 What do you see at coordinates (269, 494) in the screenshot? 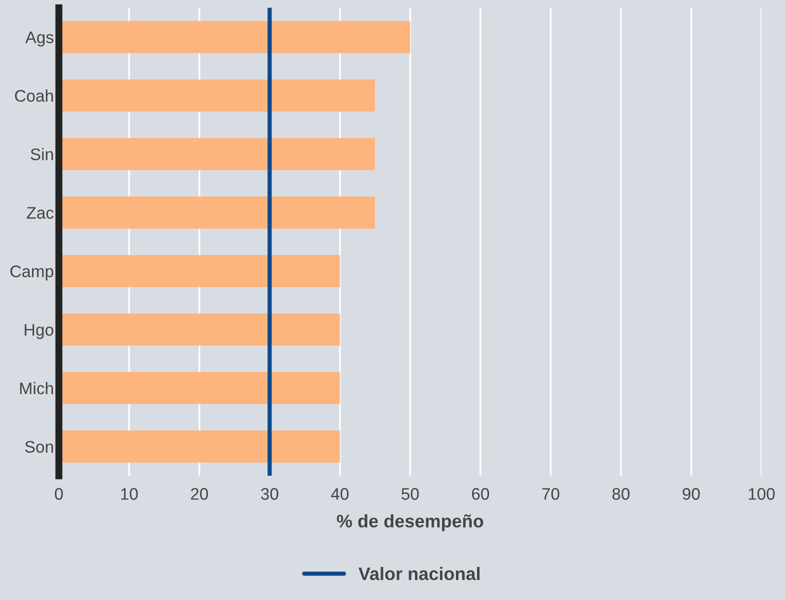
I see `x-tick-label: 30` at bounding box center [269, 494].